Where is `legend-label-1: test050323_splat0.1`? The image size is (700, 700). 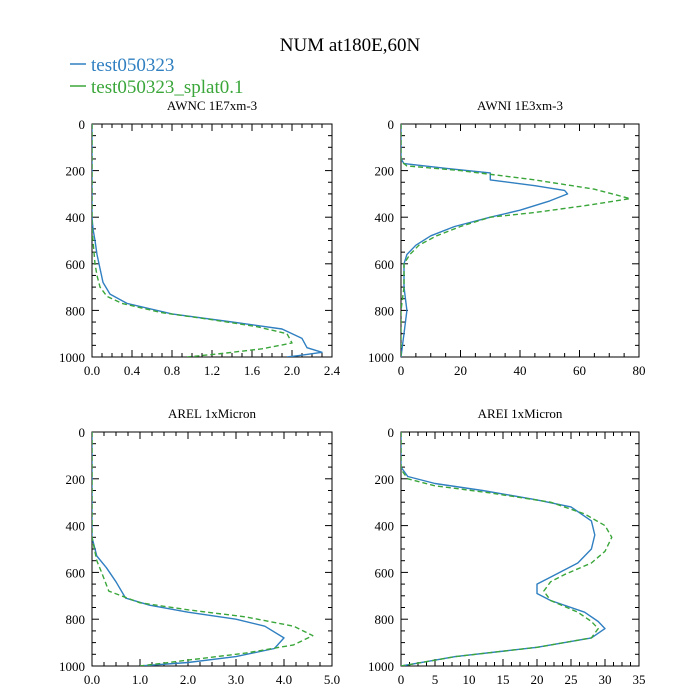
legend-label-1: test050323_splat0.1 is located at coordinates (167, 87).